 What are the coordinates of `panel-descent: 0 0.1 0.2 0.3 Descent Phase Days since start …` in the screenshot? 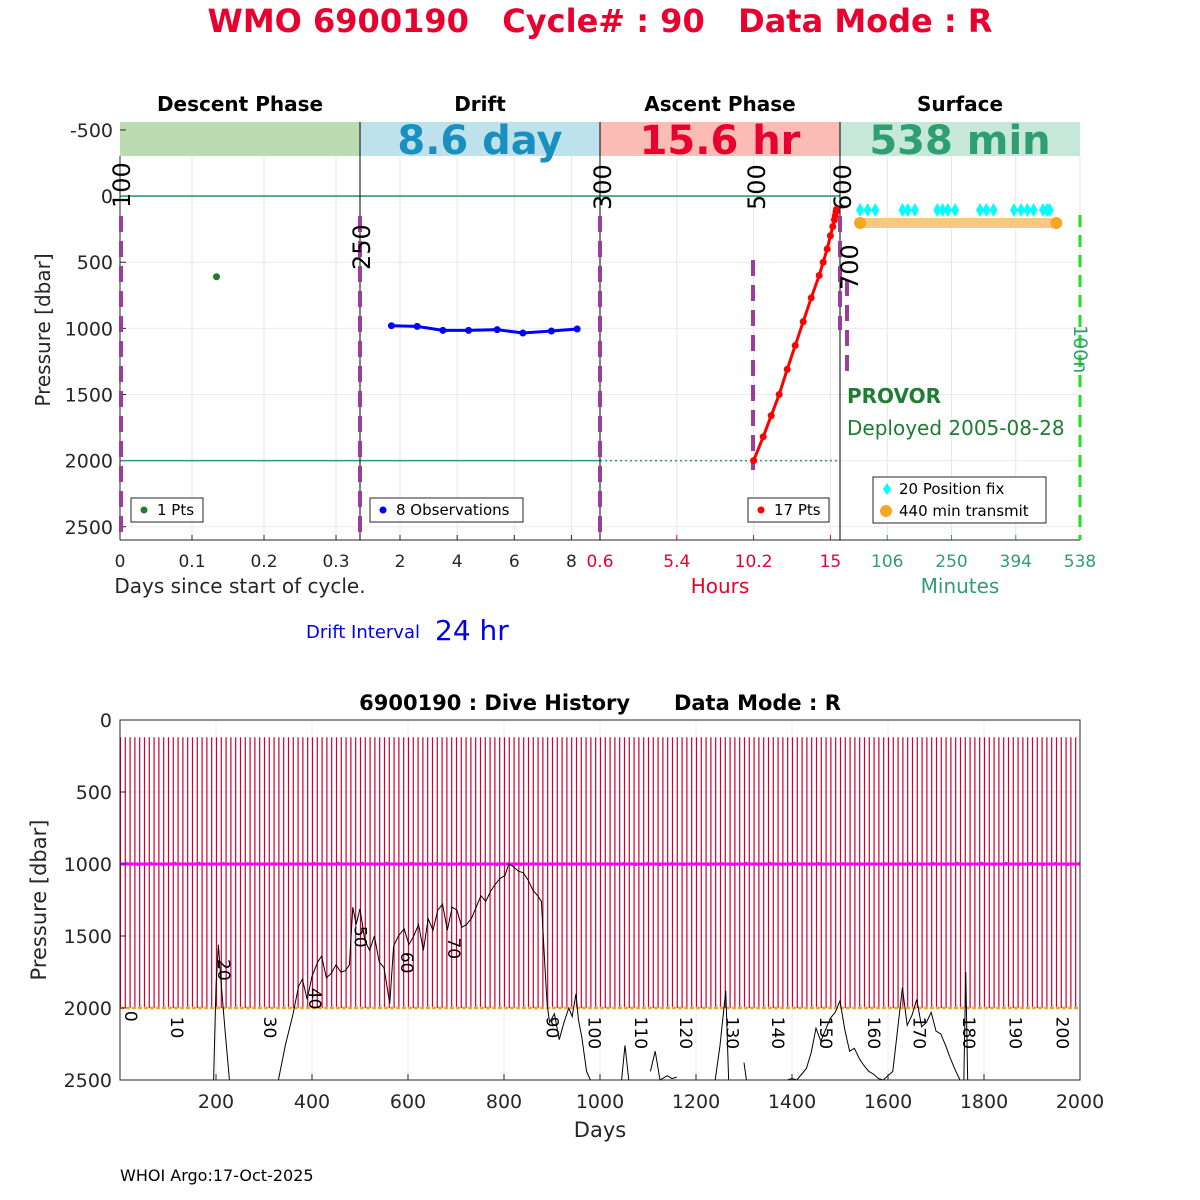 It's located at (239, 345).